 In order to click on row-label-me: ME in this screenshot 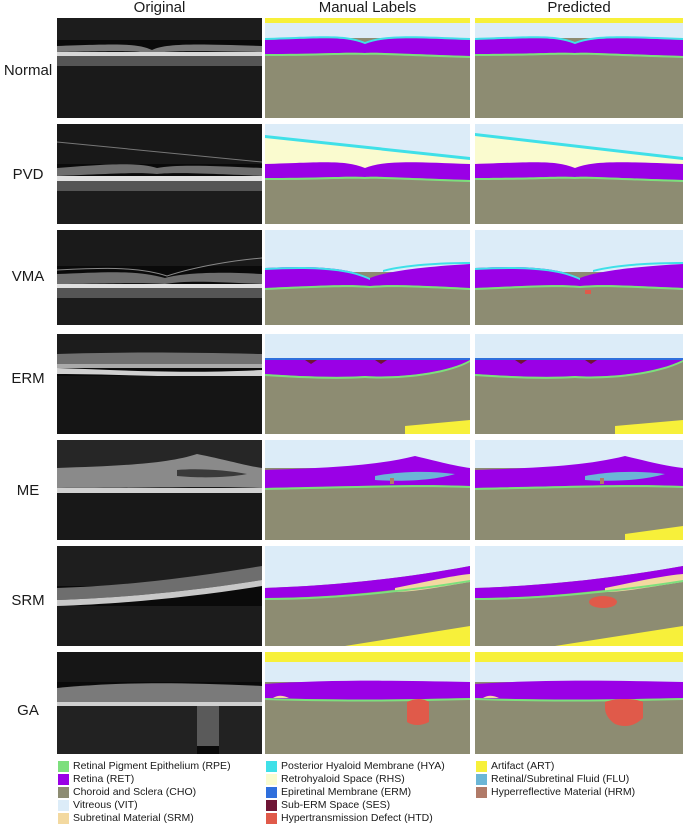, I will do `click(28, 490)`.